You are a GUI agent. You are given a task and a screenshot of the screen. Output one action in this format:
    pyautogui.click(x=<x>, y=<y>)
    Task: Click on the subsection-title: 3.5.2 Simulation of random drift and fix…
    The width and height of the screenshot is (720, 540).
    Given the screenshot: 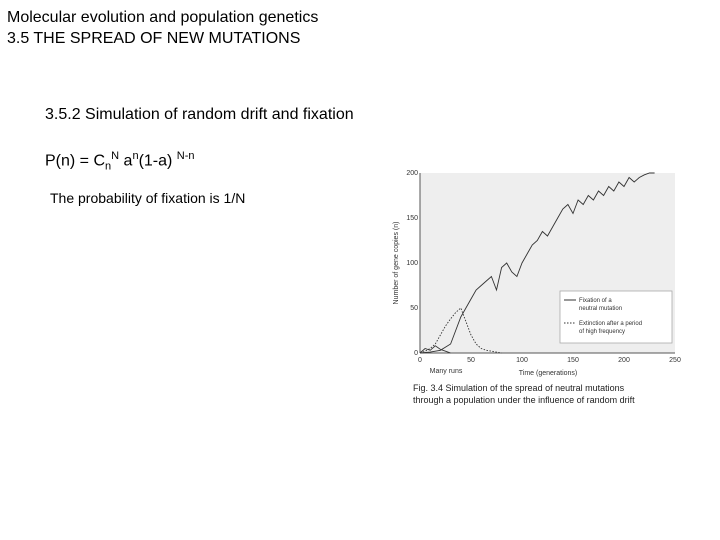 What is the action you would take?
    pyautogui.click(x=199, y=114)
    